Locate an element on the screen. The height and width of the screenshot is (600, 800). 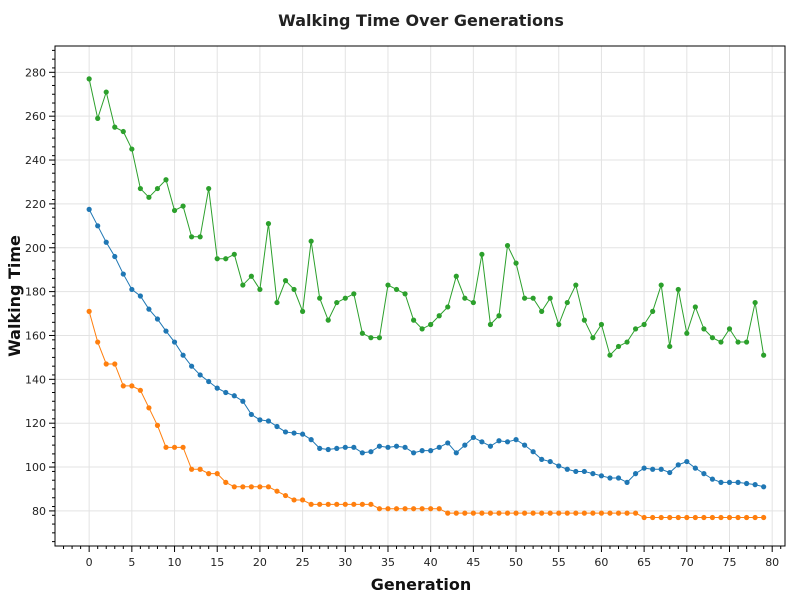
y-tick-label: 80 is located at coordinates (39, 511).